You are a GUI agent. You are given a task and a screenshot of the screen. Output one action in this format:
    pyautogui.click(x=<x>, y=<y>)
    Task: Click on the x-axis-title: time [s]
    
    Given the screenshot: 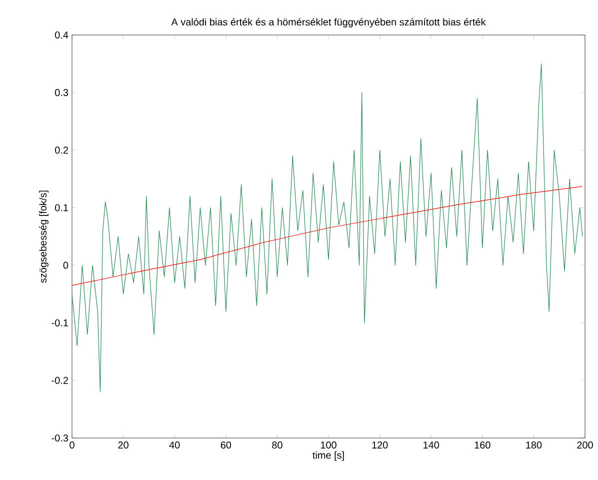 What is the action you would take?
    pyautogui.click(x=328, y=456)
    